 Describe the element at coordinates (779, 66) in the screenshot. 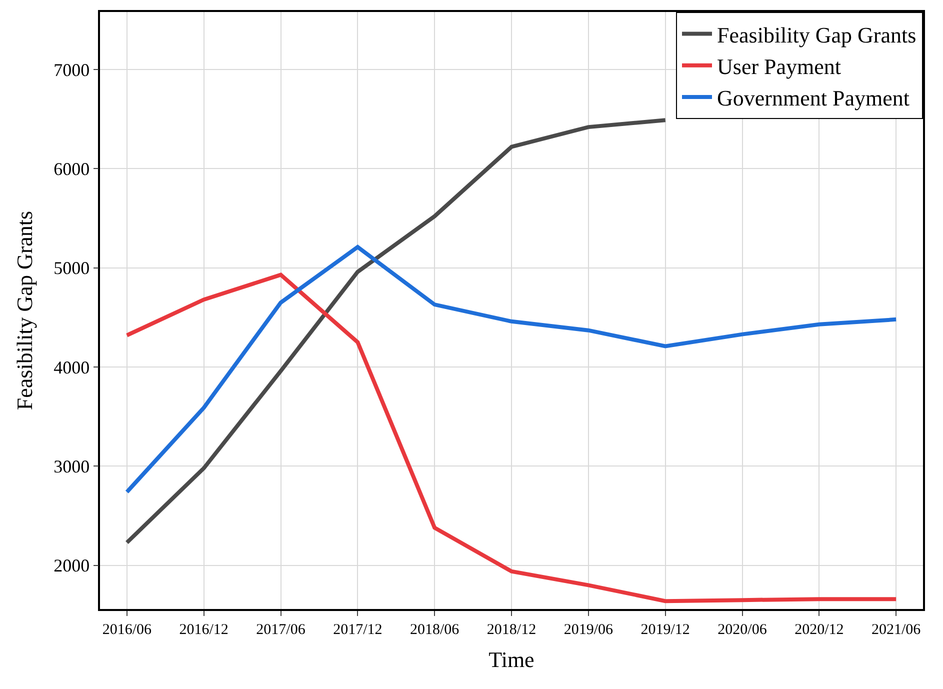

I see `legend-label: User Payment` at that location.